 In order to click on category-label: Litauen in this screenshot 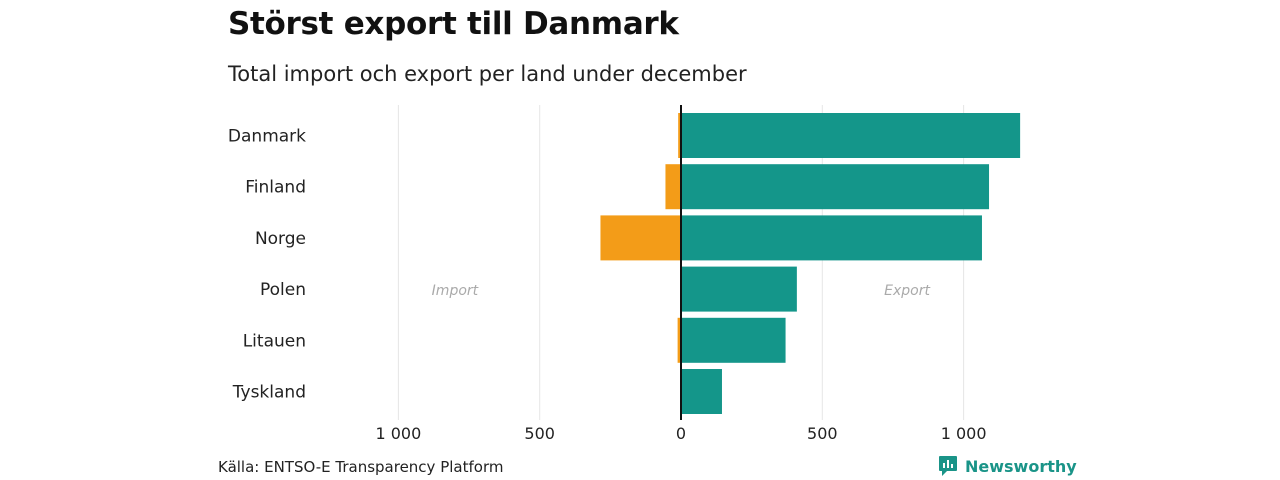, I will do `click(274, 341)`.